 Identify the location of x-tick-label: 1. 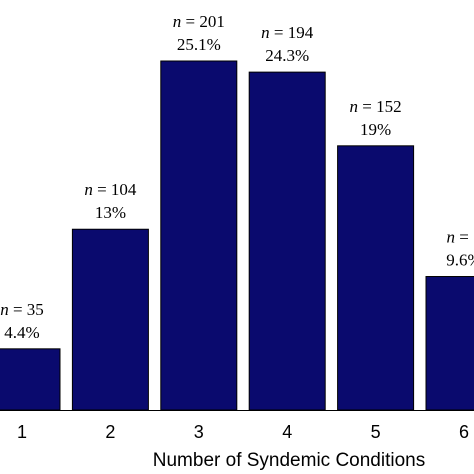
(22, 432).